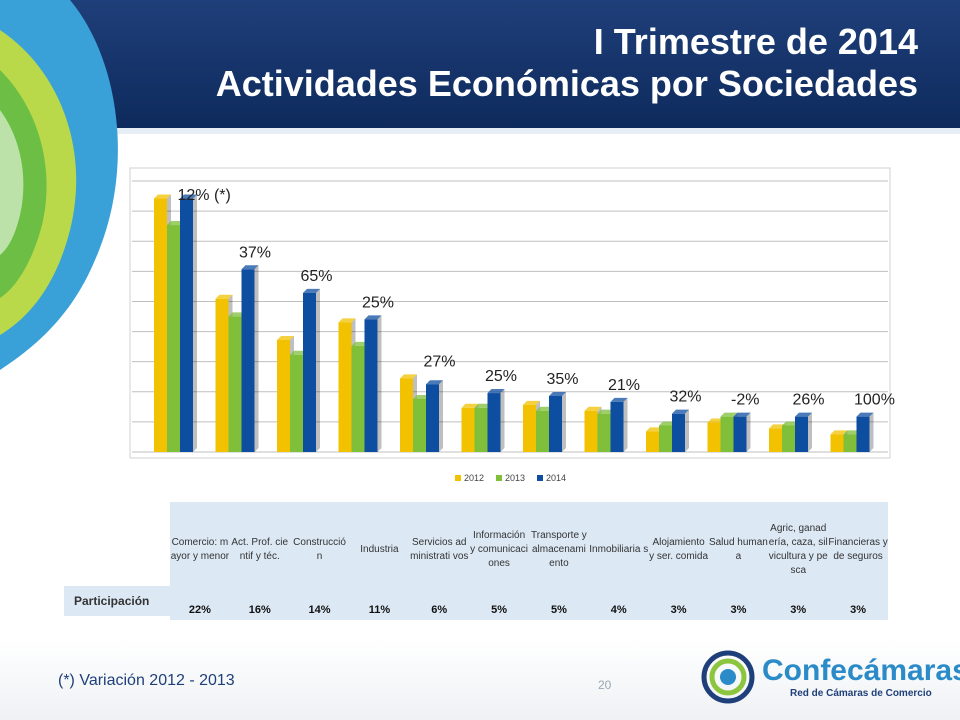 This screenshot has width=960, height=720. Describe the element at coordinates (619, 549) in the screenshot. I see `column-header: Inmobiliaria s` at that location.